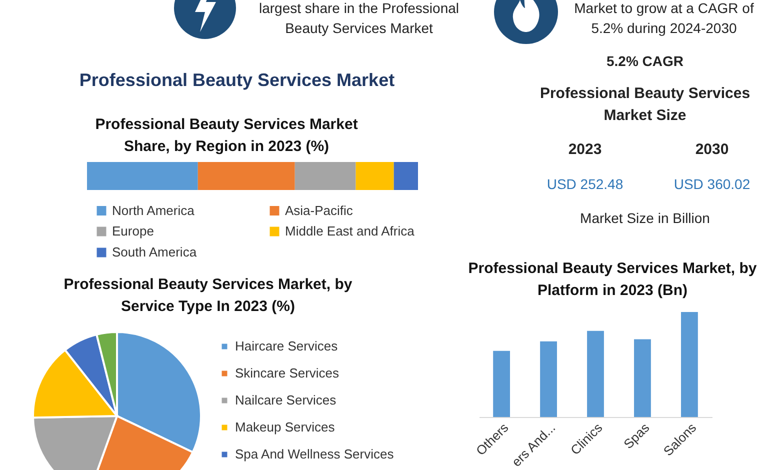  Describe the element at coordinates (645, 218) in the screenshot. I see `text: Market Size in Billion` at that location.